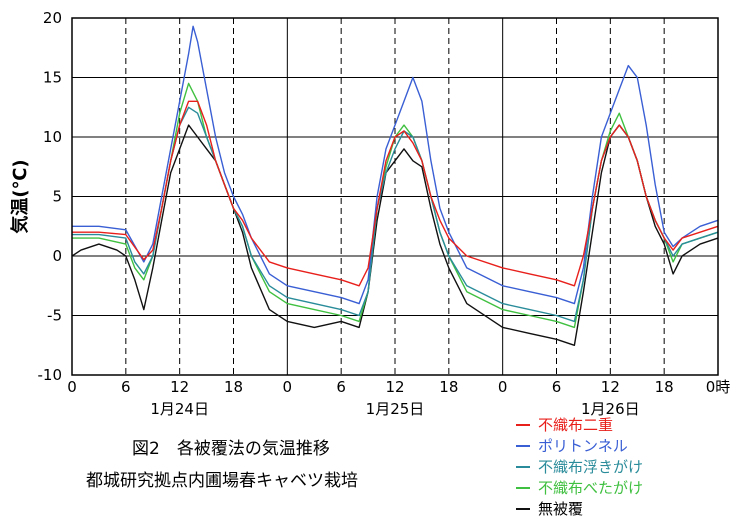 The image size is (743, 522). What do you see at coordinates (57, 256) in the screenshot?
I see `y-tick-label: 0` at bounding box center [57, 256].